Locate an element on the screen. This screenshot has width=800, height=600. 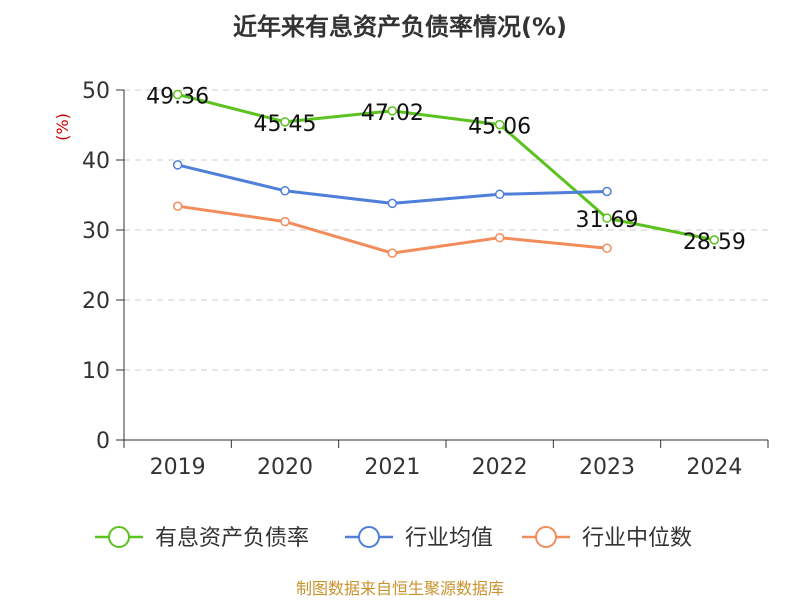
data-label: 45.06 is located at coordinates (499, 127).